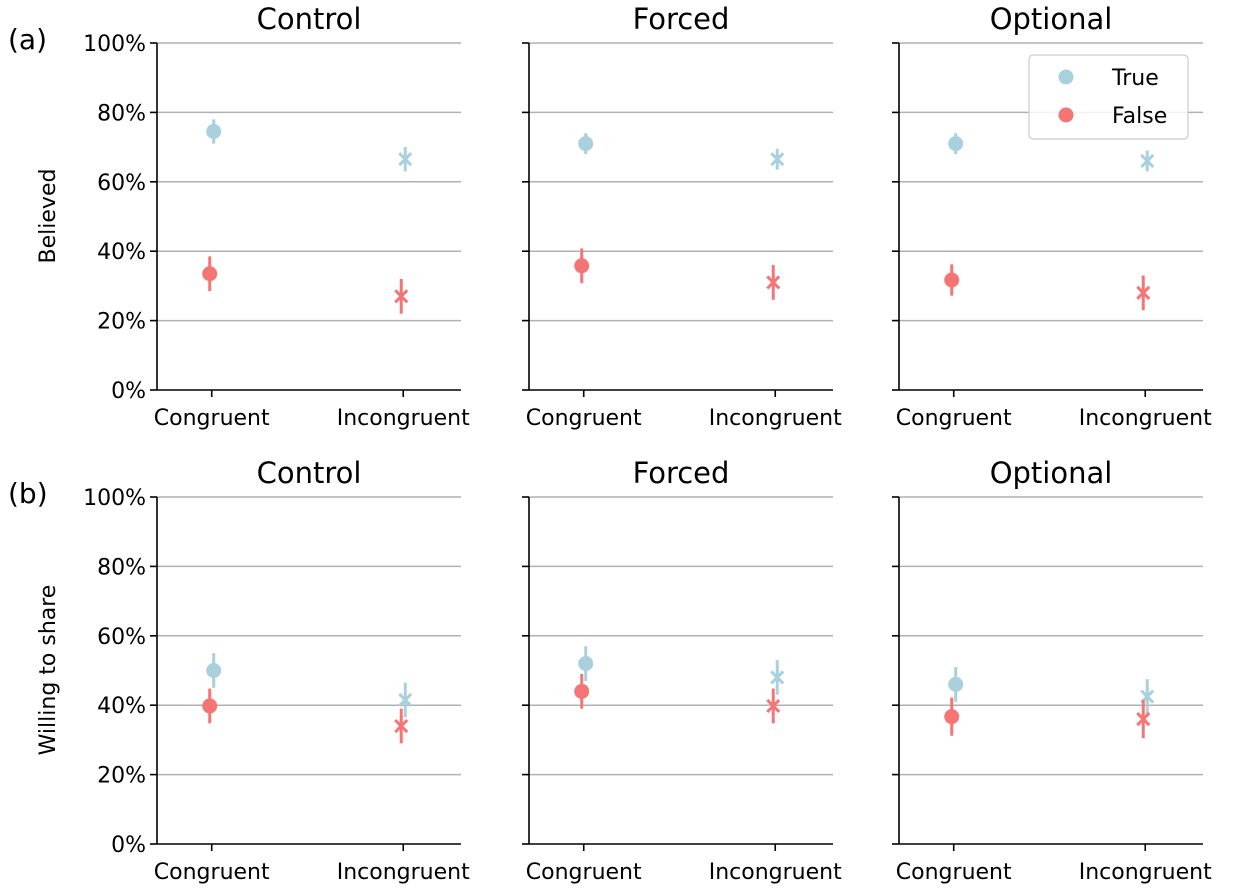 The image size is (1233, 888). I want to click on y-axis-label-top: Believed, so click(48, 216).